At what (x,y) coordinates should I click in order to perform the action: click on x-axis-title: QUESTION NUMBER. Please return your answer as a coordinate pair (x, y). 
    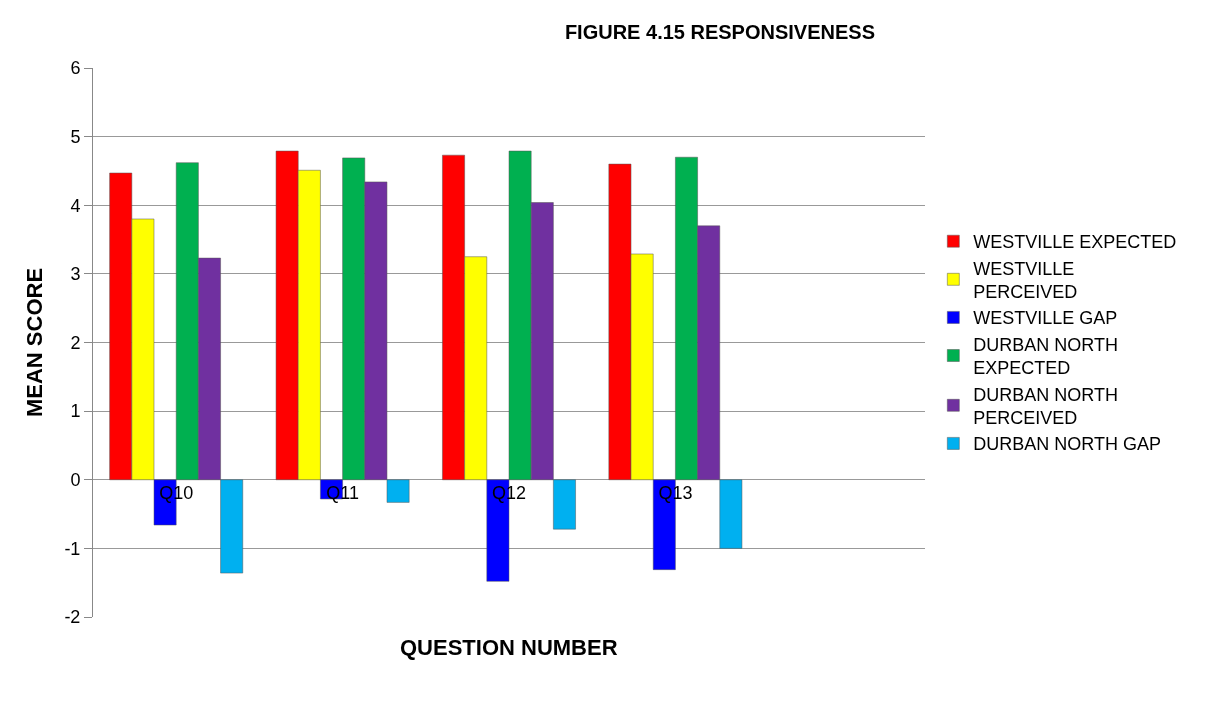
    Looking at the image, I should click on (509, 647).